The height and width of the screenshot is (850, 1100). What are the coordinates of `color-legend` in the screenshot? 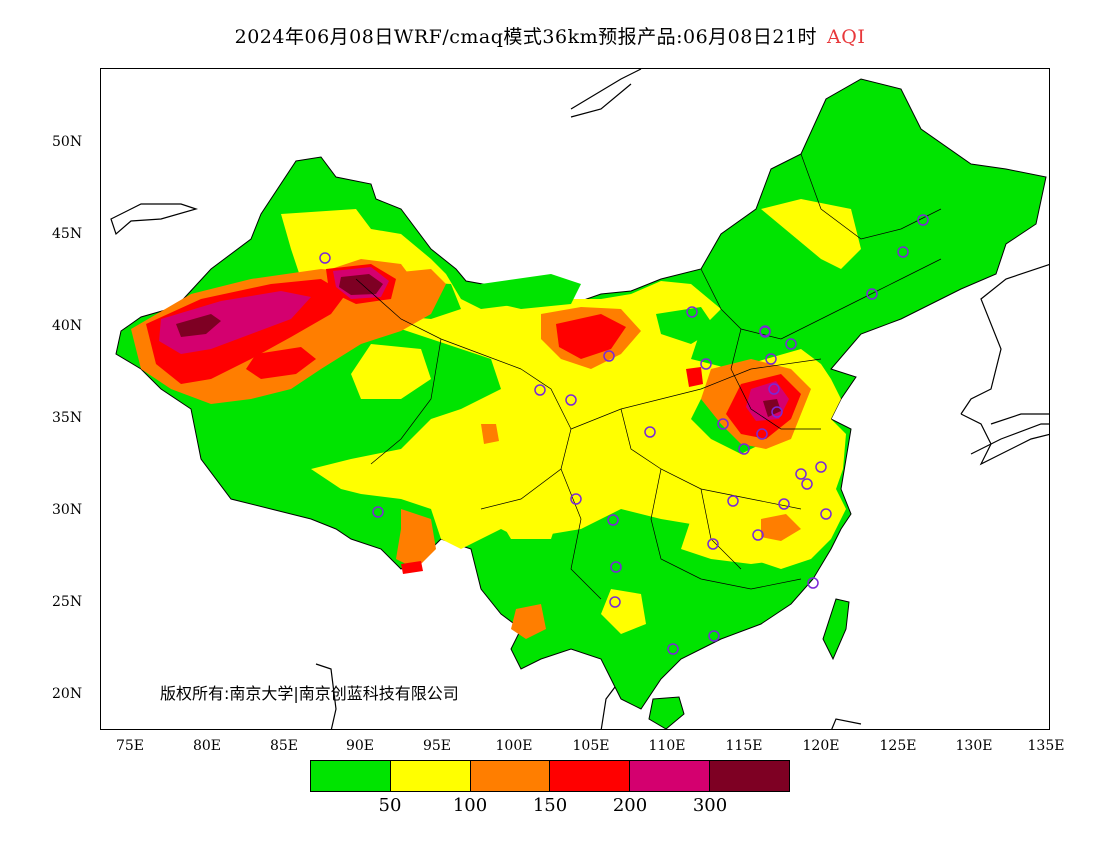 It's located at (550, 776).